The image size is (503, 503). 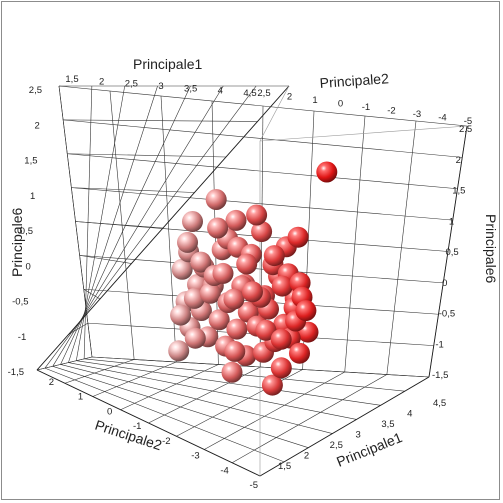 I want to click on tick-x-front: 4, so click(x=409, y=414).